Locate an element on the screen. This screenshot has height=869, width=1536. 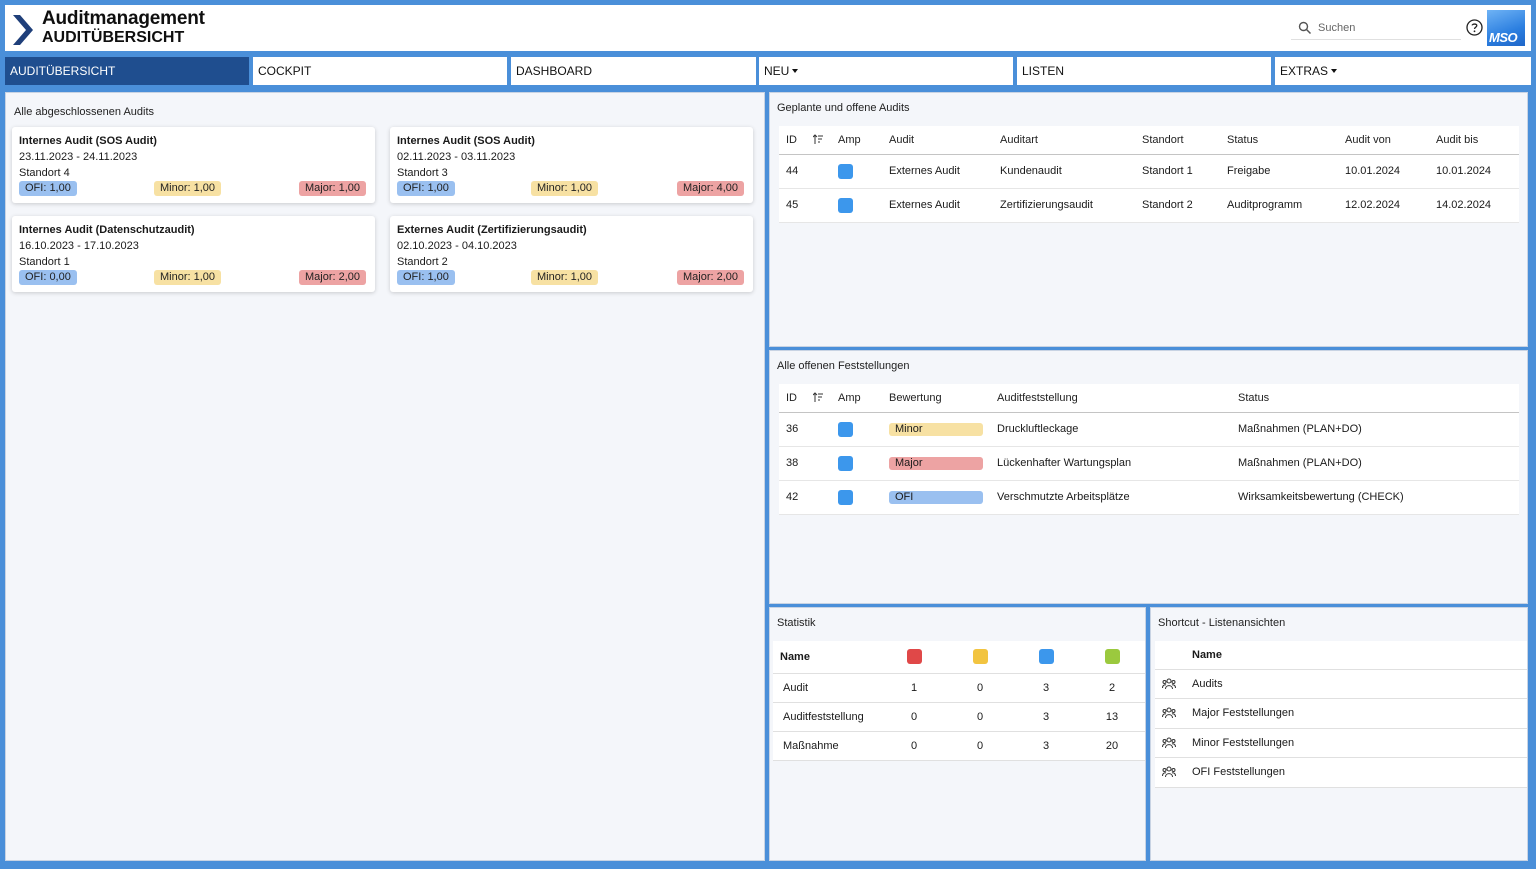
col-header-green is located at coordinates (1112, 657).